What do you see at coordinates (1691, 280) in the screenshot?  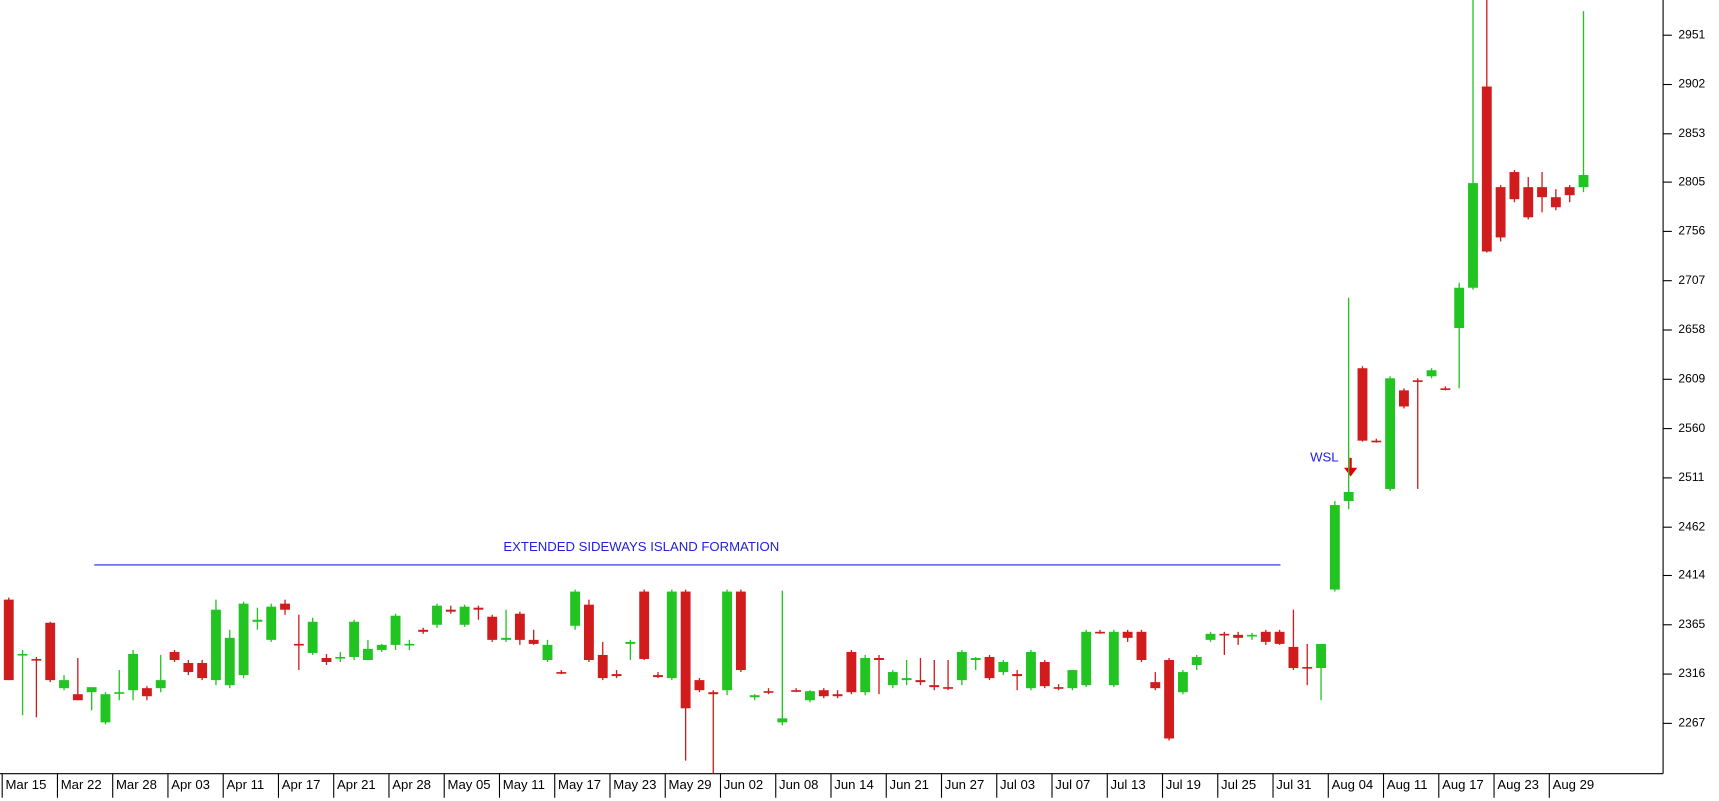 I see `y-tick-label: 2707` at bounding box center [1691, 280].